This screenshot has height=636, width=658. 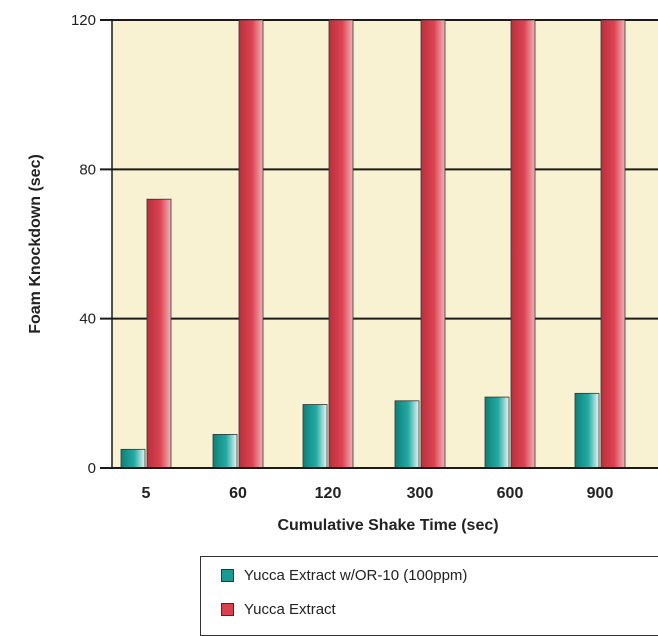 What do you see at coordinates (356, 575) in the screenshot?
I see `legend-label-or10: Yucca Extract w/OR-10 (100ppm)` at bounding box center [356, 575].